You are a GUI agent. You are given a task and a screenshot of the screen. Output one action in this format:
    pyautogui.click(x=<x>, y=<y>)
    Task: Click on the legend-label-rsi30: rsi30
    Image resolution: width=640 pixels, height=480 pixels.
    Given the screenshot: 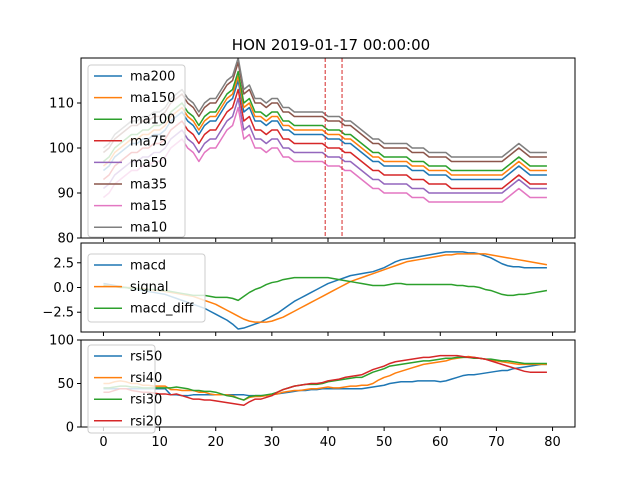 What is the action you would take?
    pyautogui.click(x=146, y=400)
    